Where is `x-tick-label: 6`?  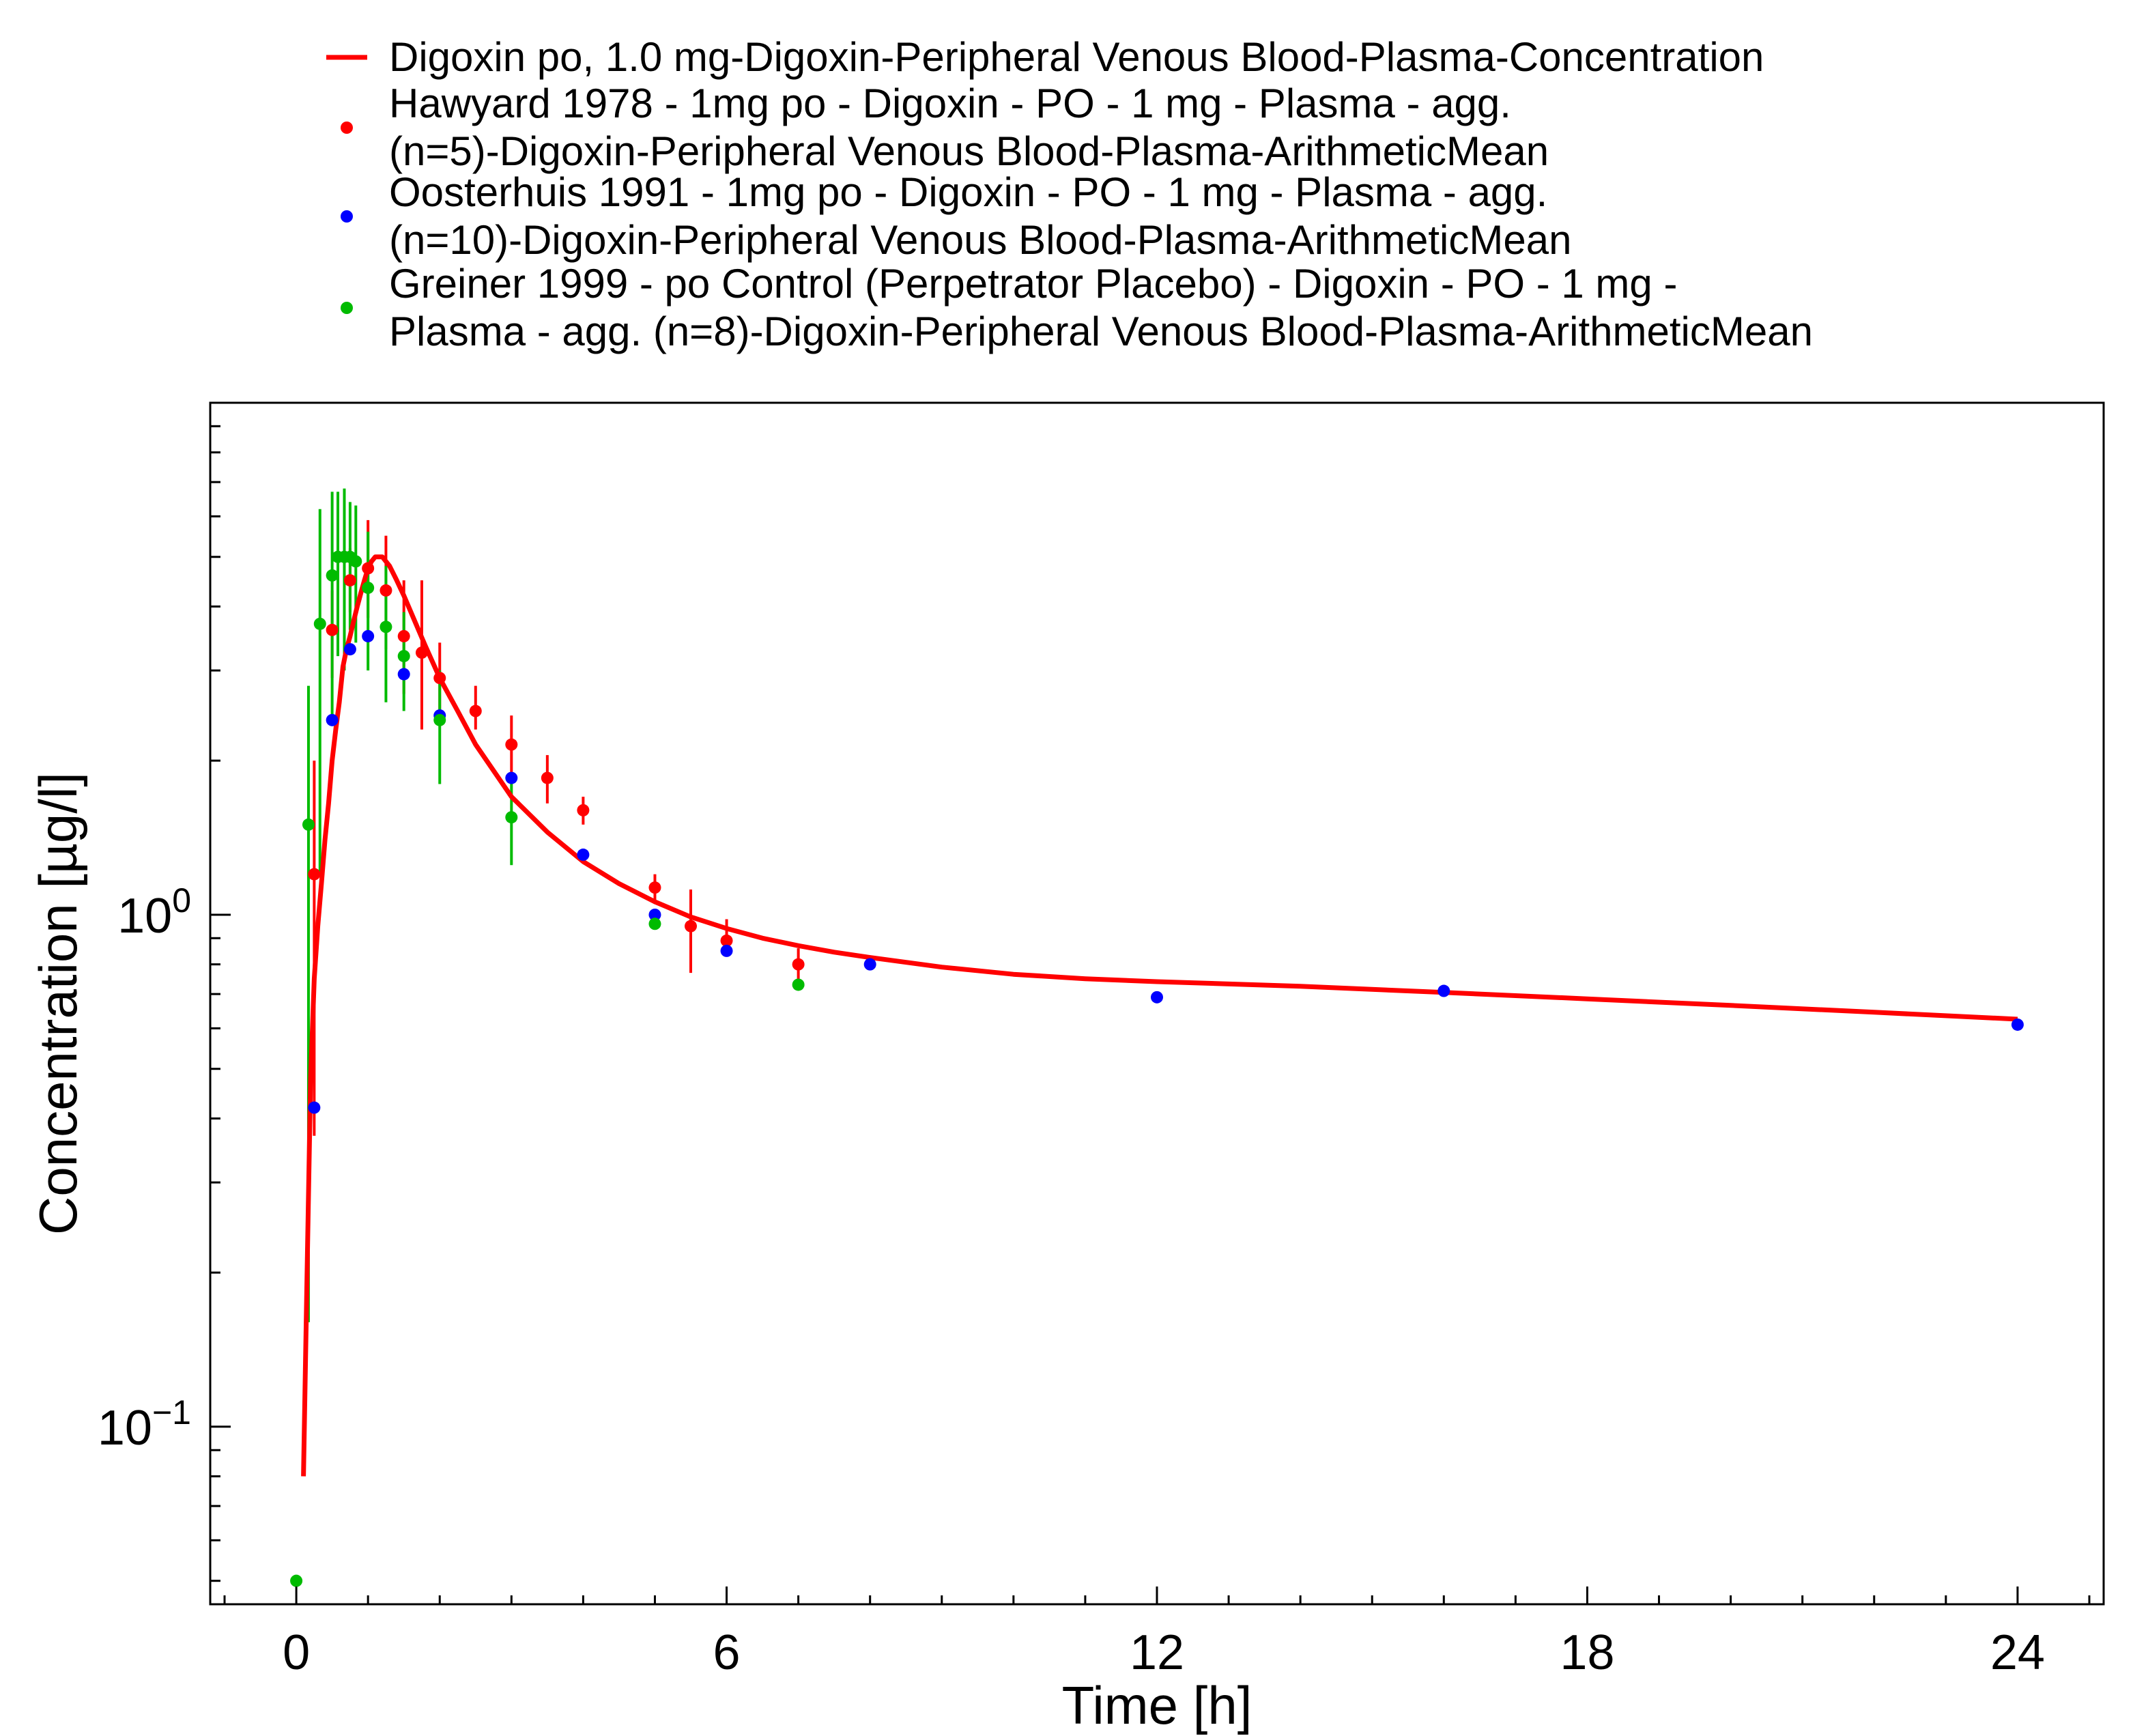
x-tick-label: 6 is located at coordinates (727, 1652).